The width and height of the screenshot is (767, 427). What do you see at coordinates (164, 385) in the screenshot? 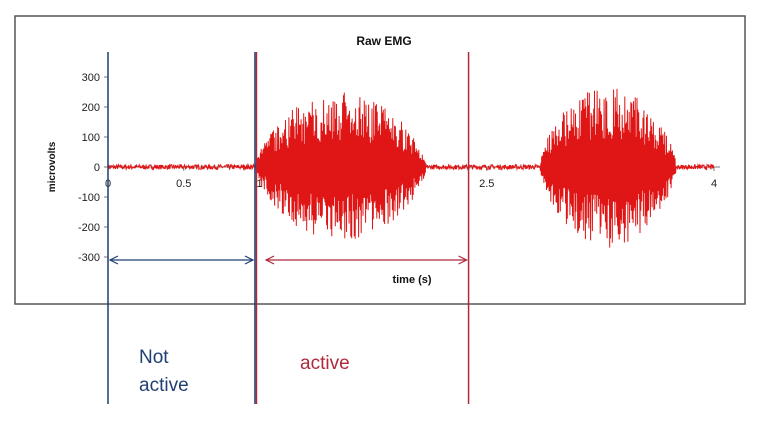
I see `not-active-line-2: active` at bounding box center [164, 385].